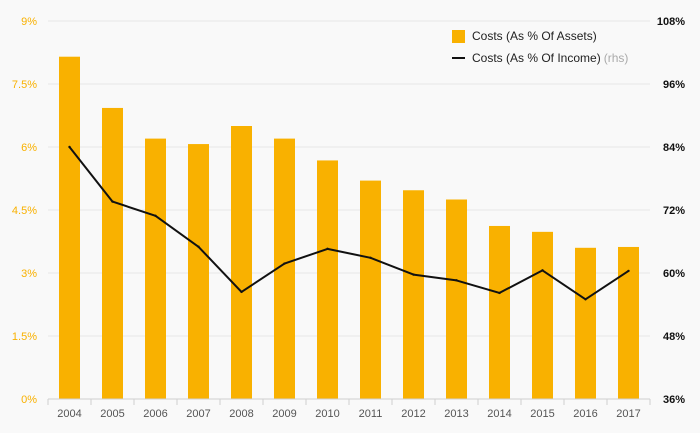  I want to click on legend-label-assets: Costs (As % Of Assets), so click(534, 36).